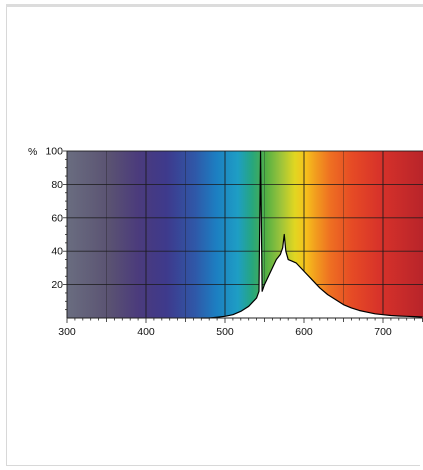 The image size is (423, 470). What do you see at coordinates (57, 185) in the screenshot?
I see `y-tick-label-80: 80` at bounding box center [57, 185].